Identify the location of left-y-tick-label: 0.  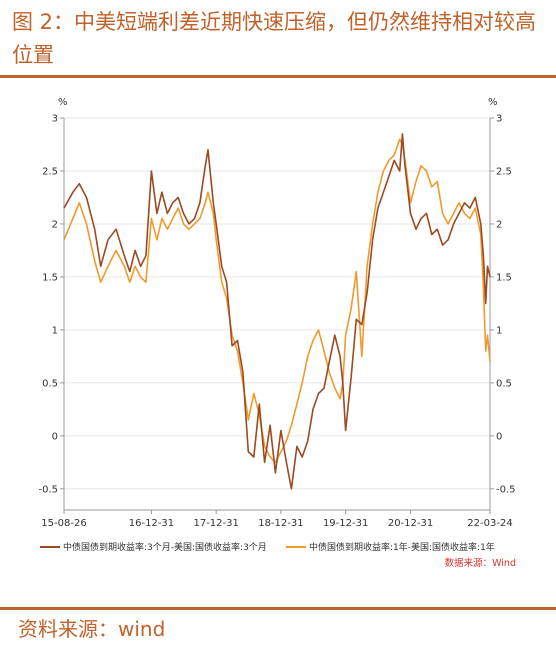
(55, 436).